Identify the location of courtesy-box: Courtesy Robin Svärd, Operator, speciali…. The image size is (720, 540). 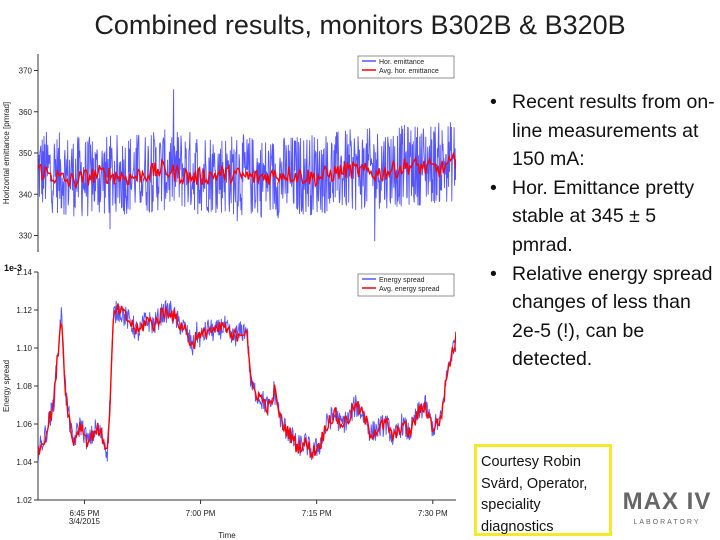
(543, 490).